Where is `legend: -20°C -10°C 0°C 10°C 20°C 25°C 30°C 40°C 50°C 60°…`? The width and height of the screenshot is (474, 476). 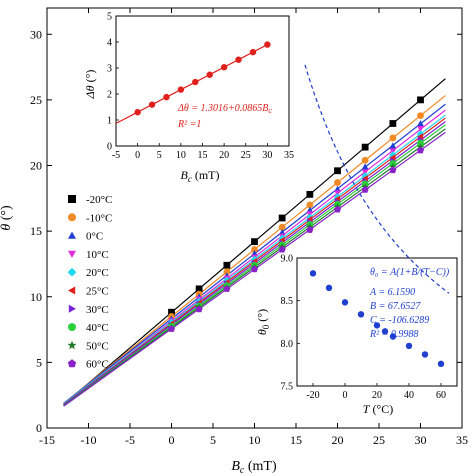 legend: -20°C -10°C 0°C 10°C 20°C 25°C 30°C 40°C 50°C 60°… is located at coordinates (89, 282).